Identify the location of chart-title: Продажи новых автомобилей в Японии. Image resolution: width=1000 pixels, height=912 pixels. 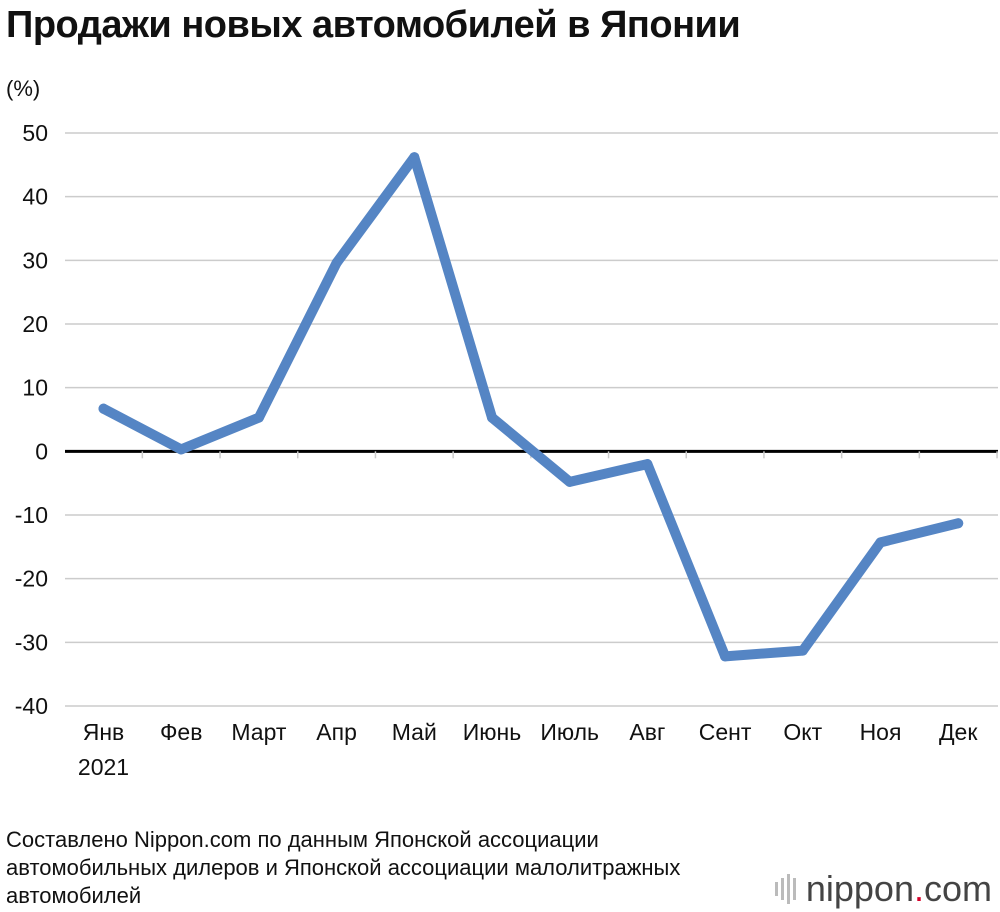
(373, 25).